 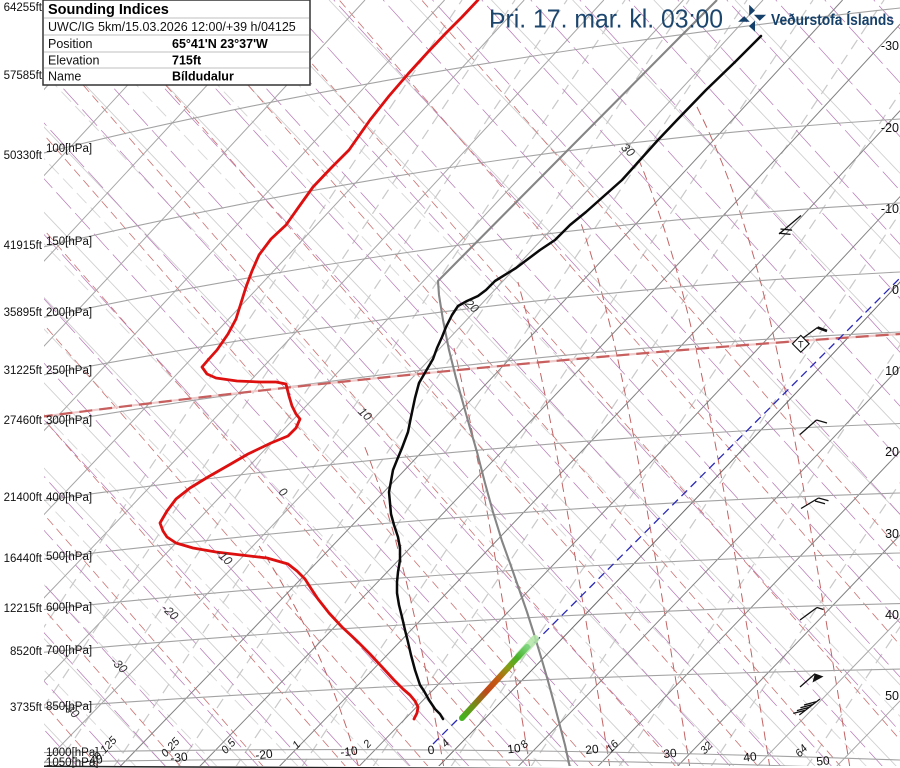 What do you see at coordinates (23, 559) in the screenshot?
I see `svg-text: 16440ft` at bounding box center [23, 559].